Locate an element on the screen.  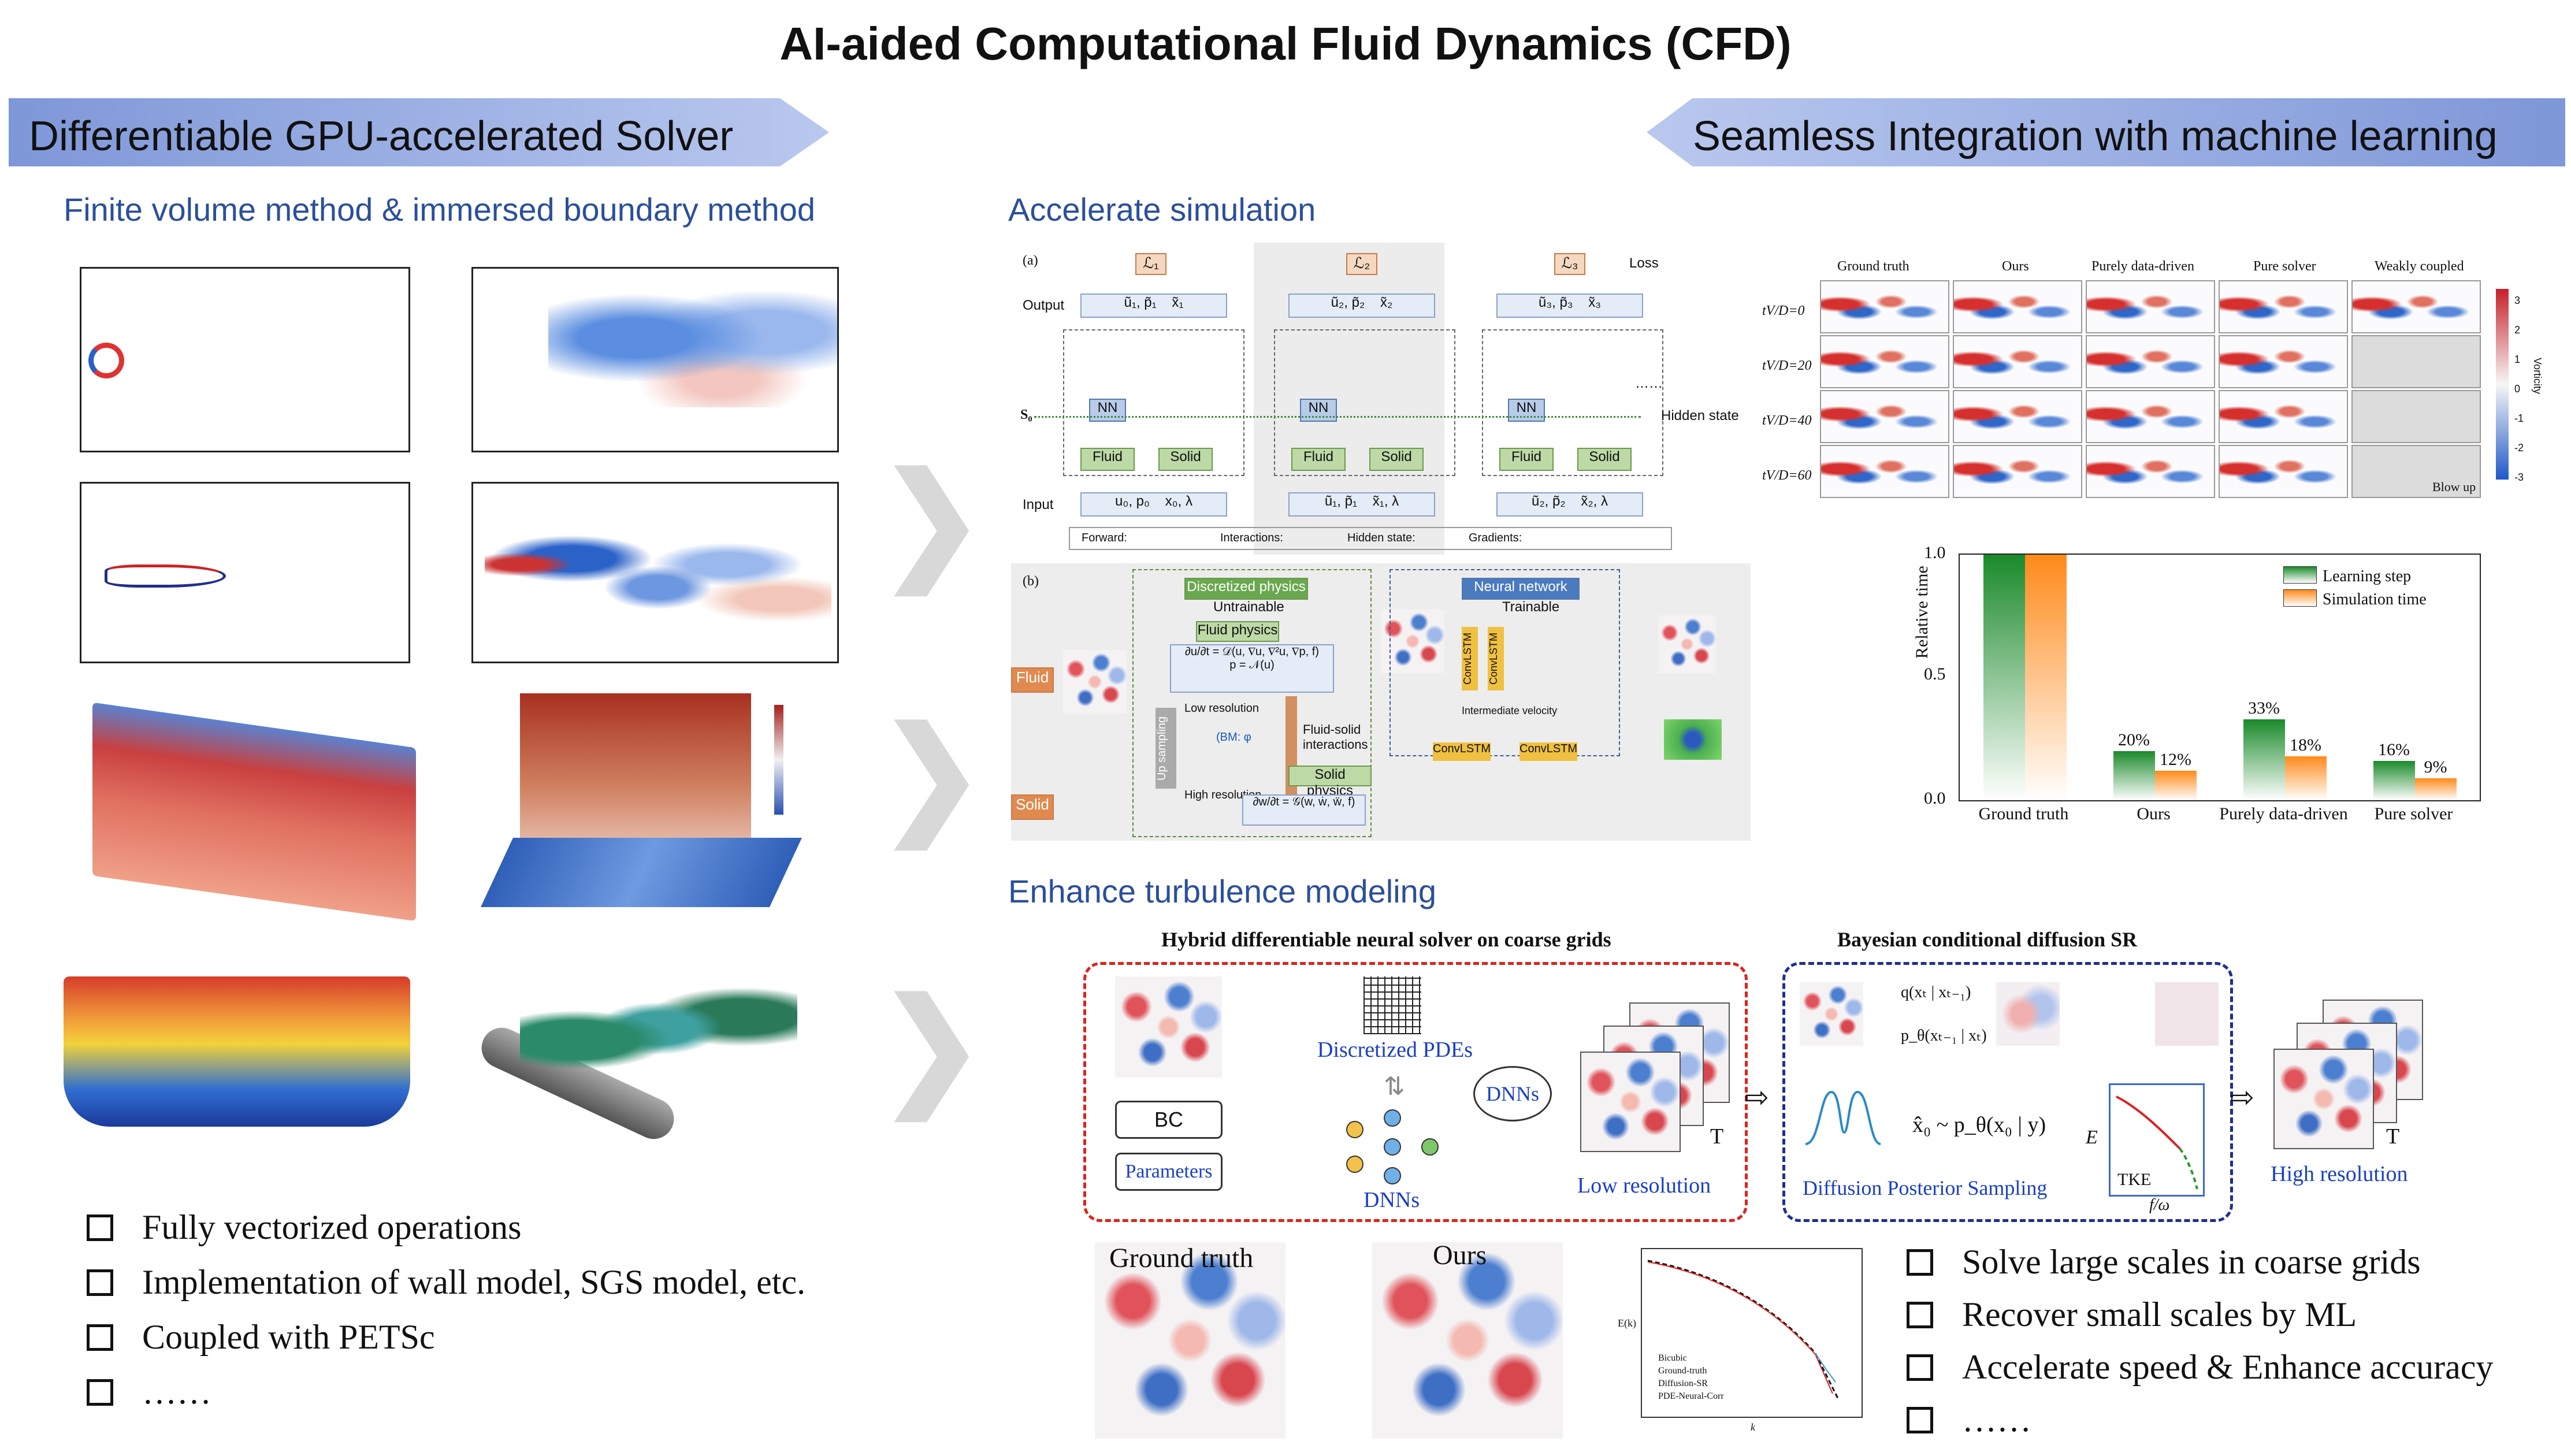
neural-net-icon is located at coordinates (1392, 1146).